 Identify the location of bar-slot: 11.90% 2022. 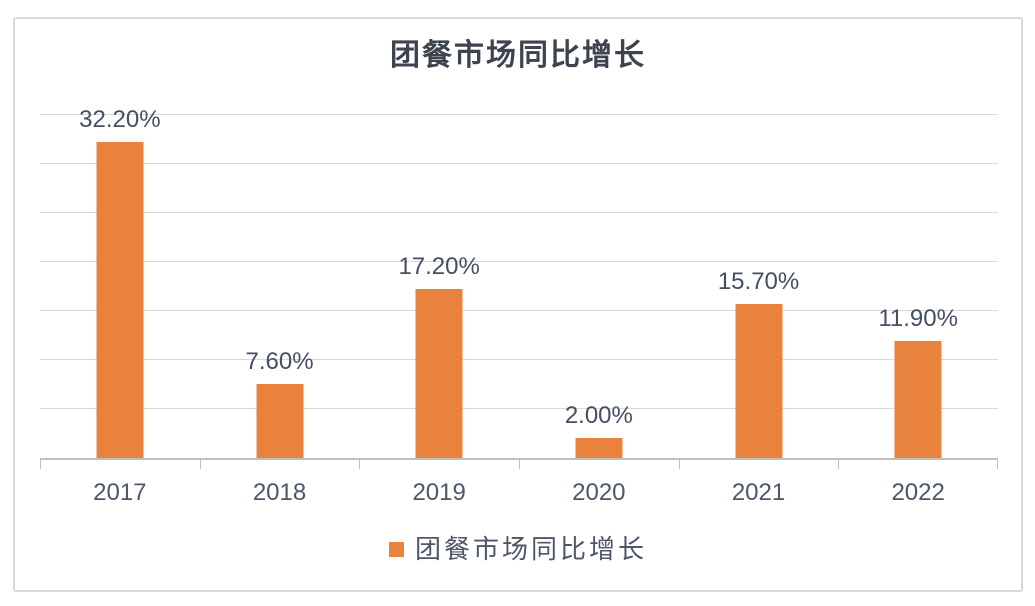
(918, 310).